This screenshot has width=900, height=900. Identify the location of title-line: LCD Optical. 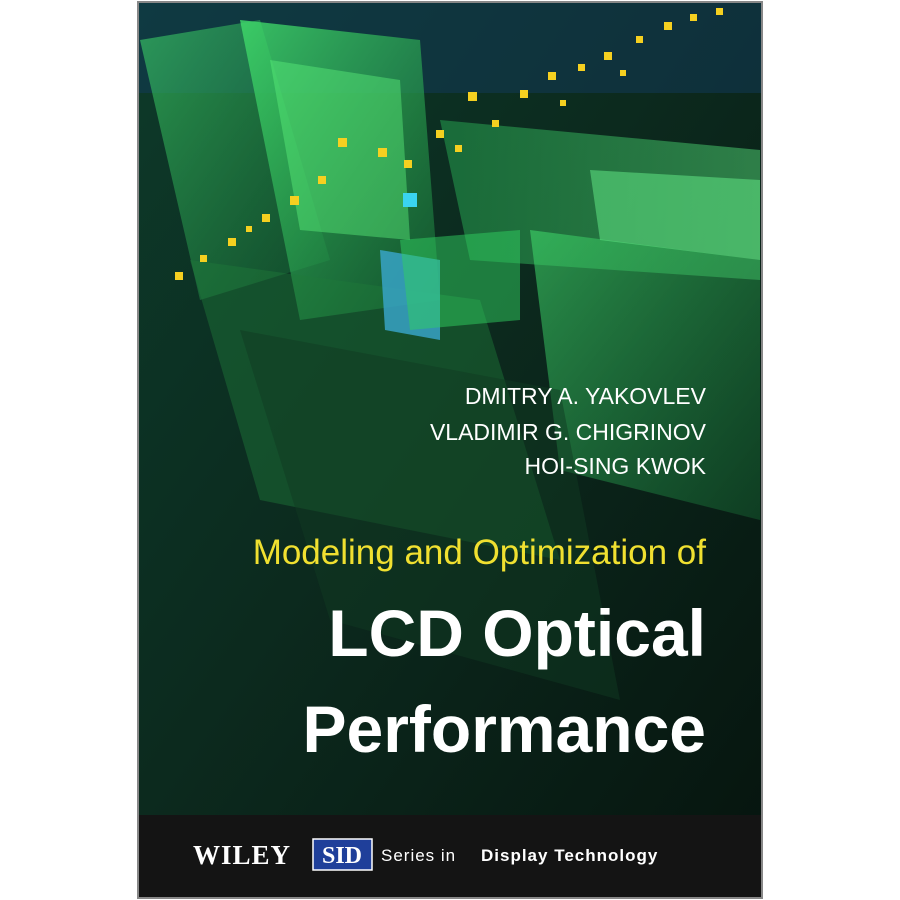
(517, 633).